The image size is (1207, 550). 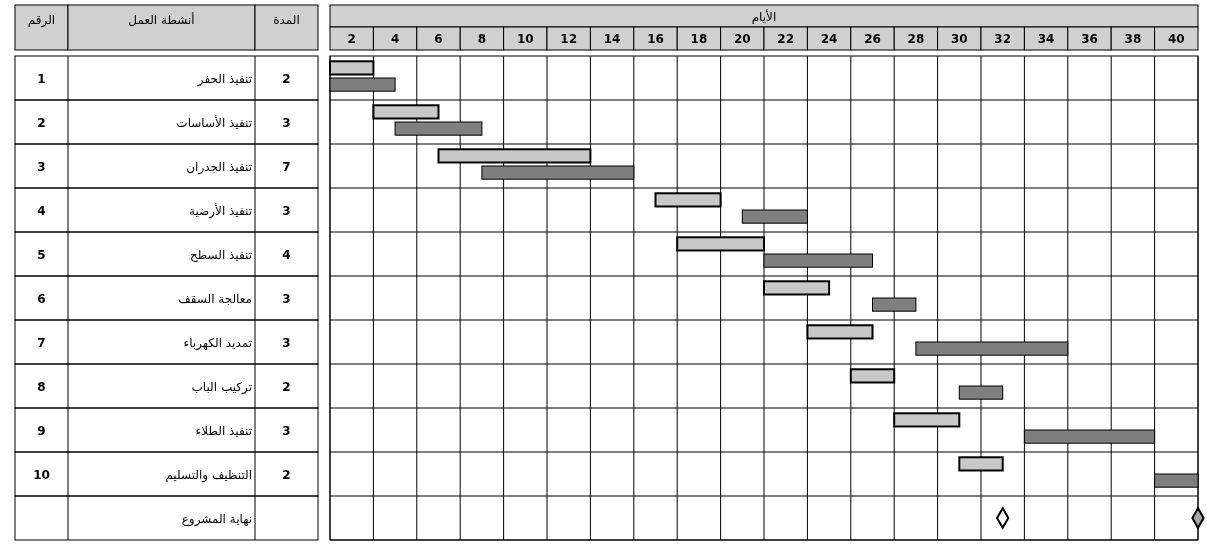 I want to click on x-tick-label: 12, so click(x=569, y=39).